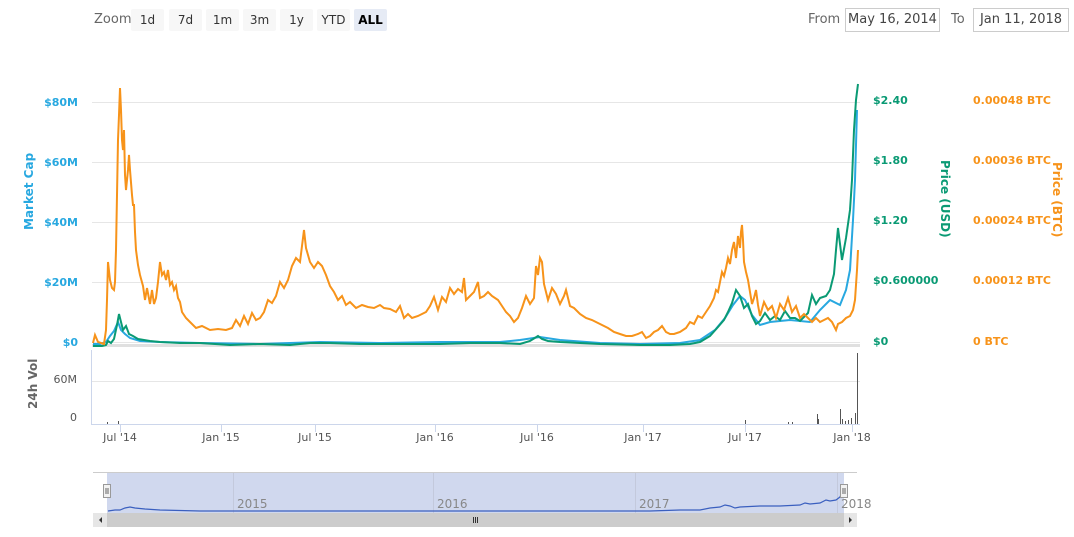 The image size is (1074, 537). What do you see at coordinates (890, 160) in the screenshot?
I see `price-usd-tick: $1.80` at bounding box center [890, 160].